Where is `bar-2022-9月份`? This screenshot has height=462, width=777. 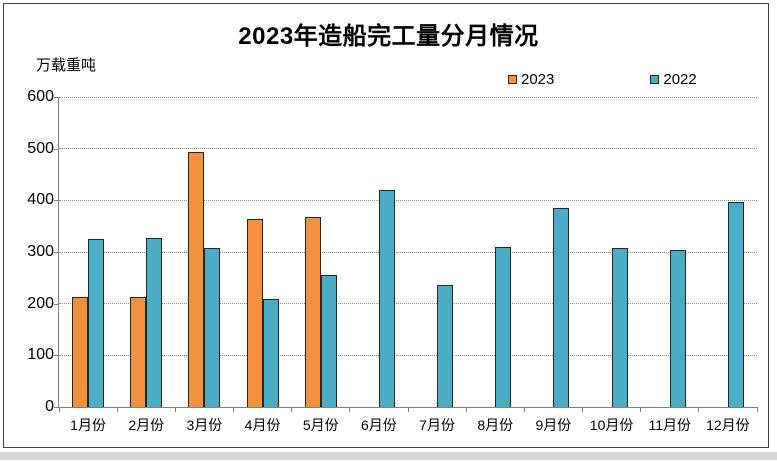 bar-2022-9月份 is located at coordinates (561, 307).